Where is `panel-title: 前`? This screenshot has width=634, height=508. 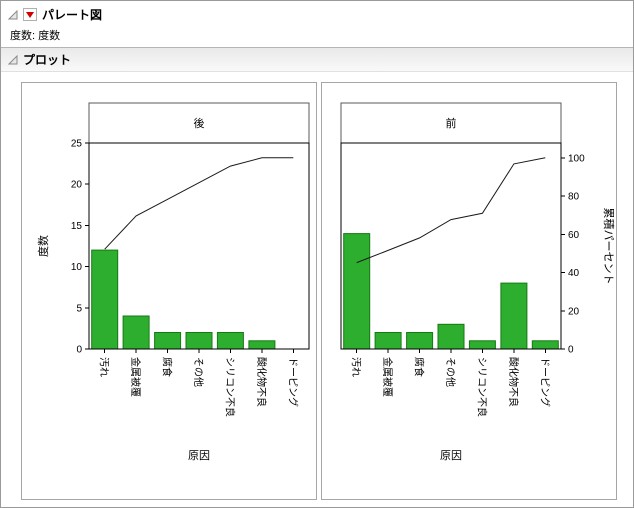
panel-title: 前 is located at coordinates (451, 123).